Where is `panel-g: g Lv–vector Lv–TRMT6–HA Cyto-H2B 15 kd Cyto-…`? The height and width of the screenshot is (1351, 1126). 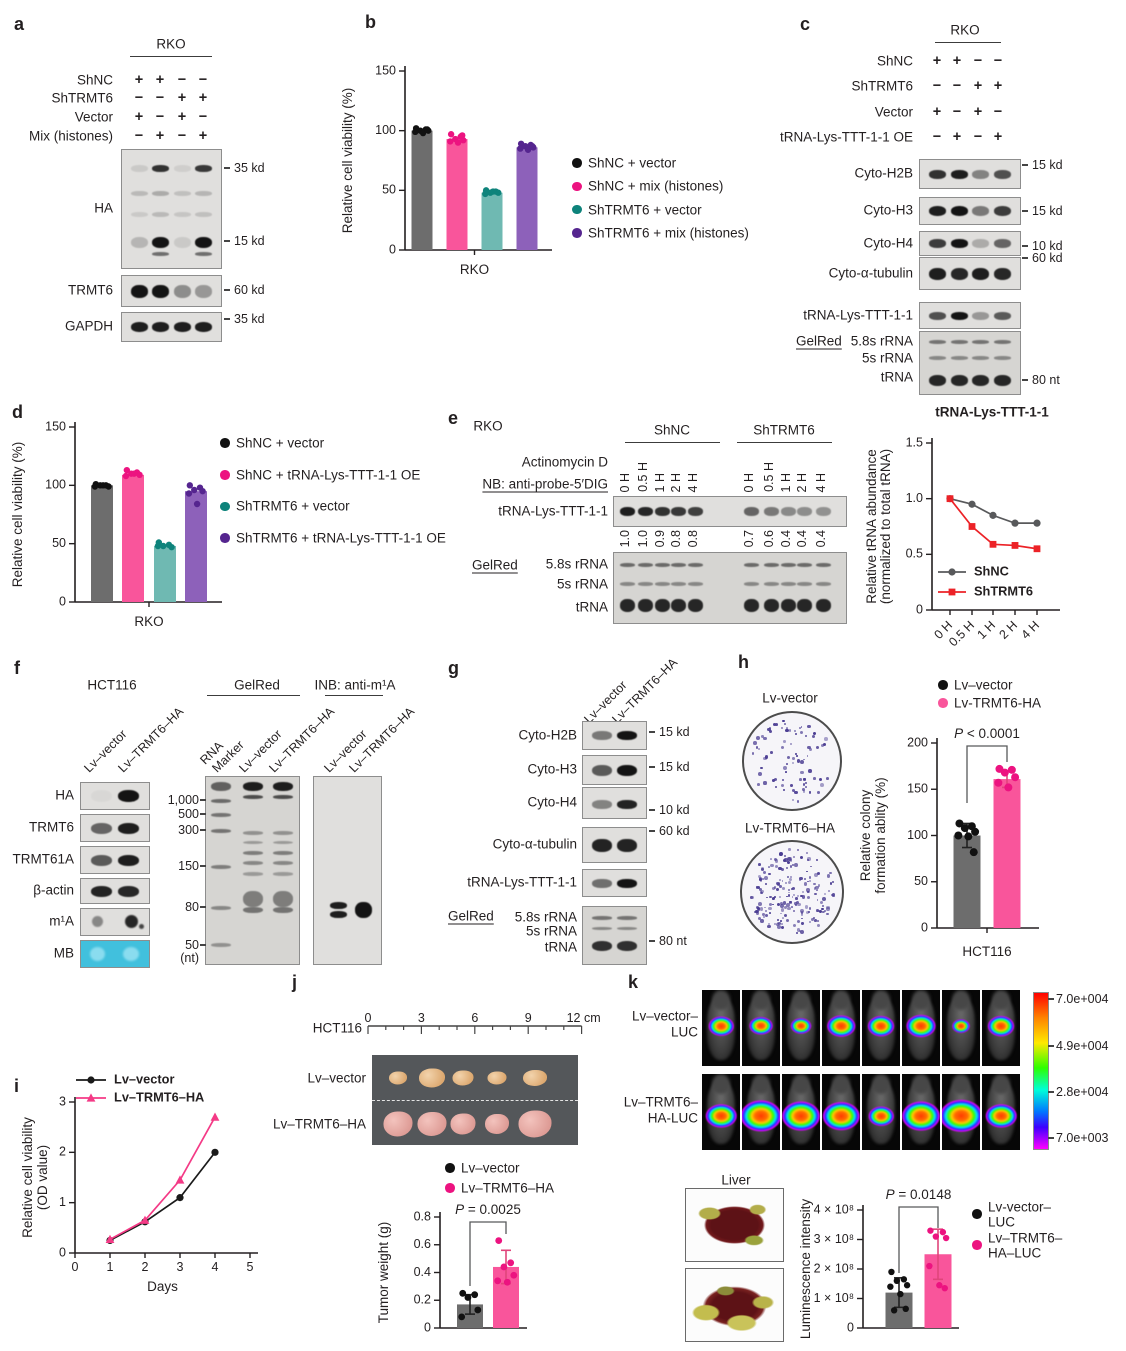
panel-g: g Lv–vector Lv–TRMT6–HA Cyto-H2B 15 kd Cyto-… is located at coordinates (578, 818).